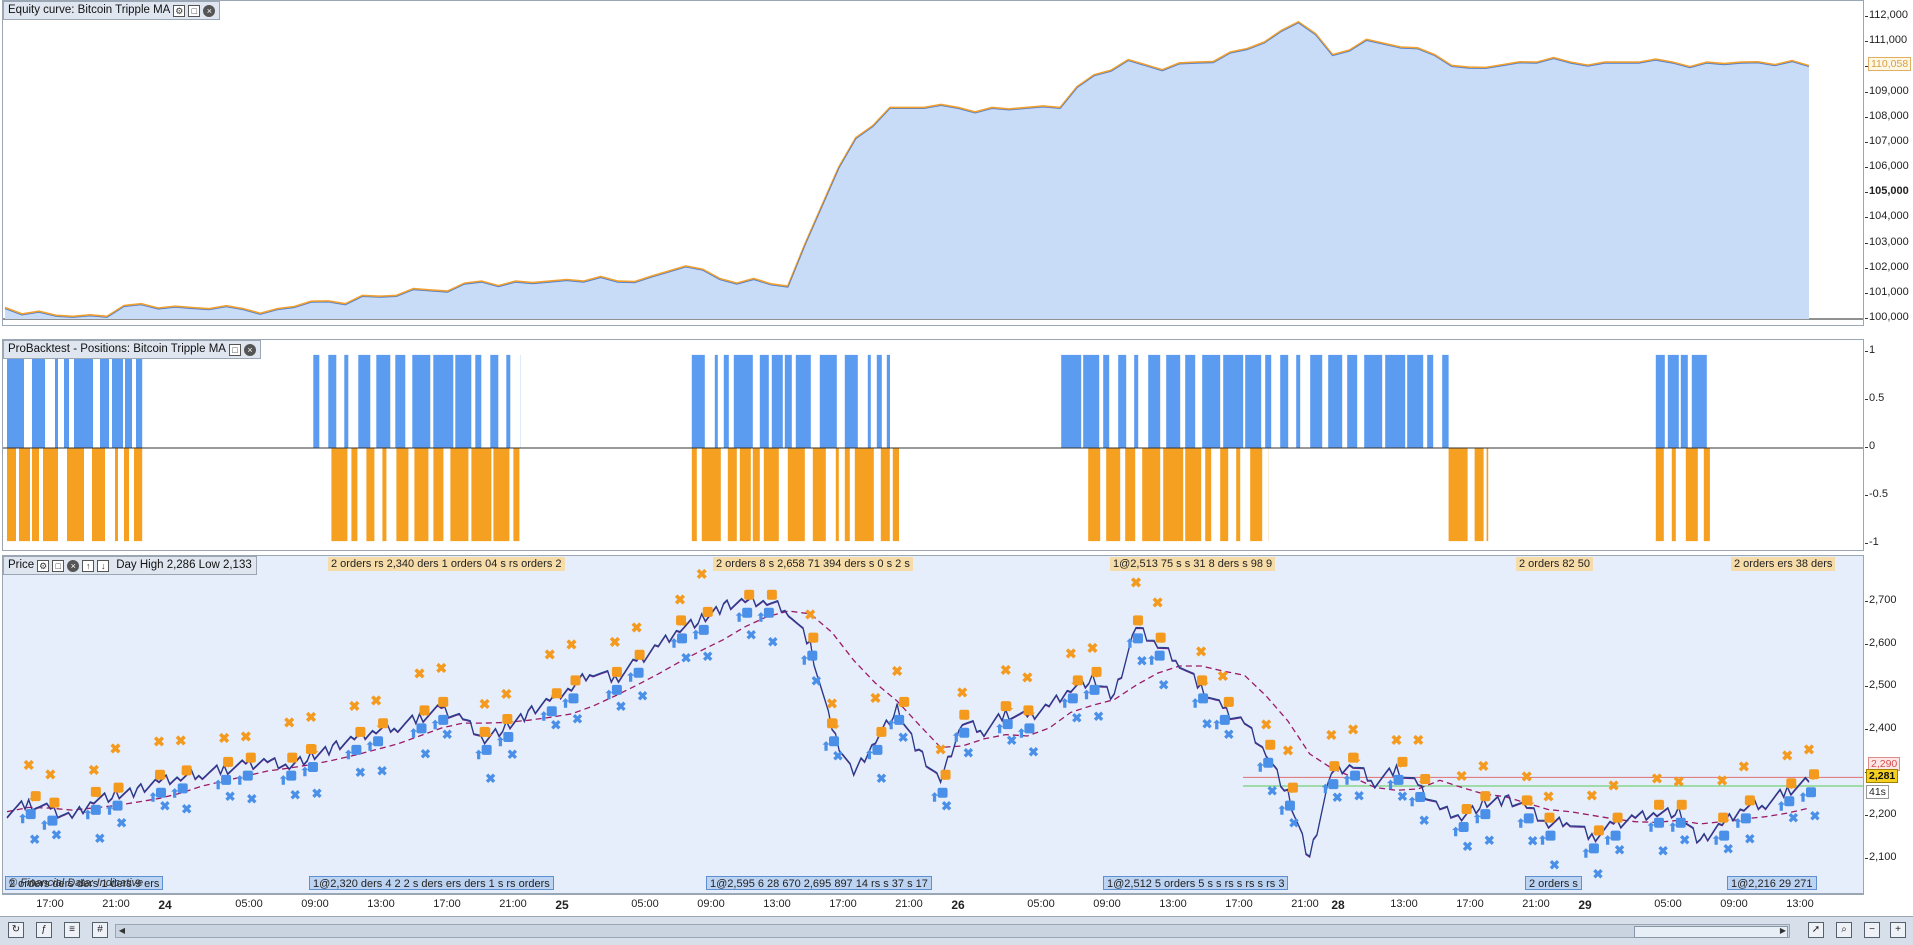 Image resolution: width=1913 pixels, height=945 pixels. What do you see at coordinates (1898, 930) in the screenshot?
I see `zoom-in-icon: +` at bounding box center [1898, 930].